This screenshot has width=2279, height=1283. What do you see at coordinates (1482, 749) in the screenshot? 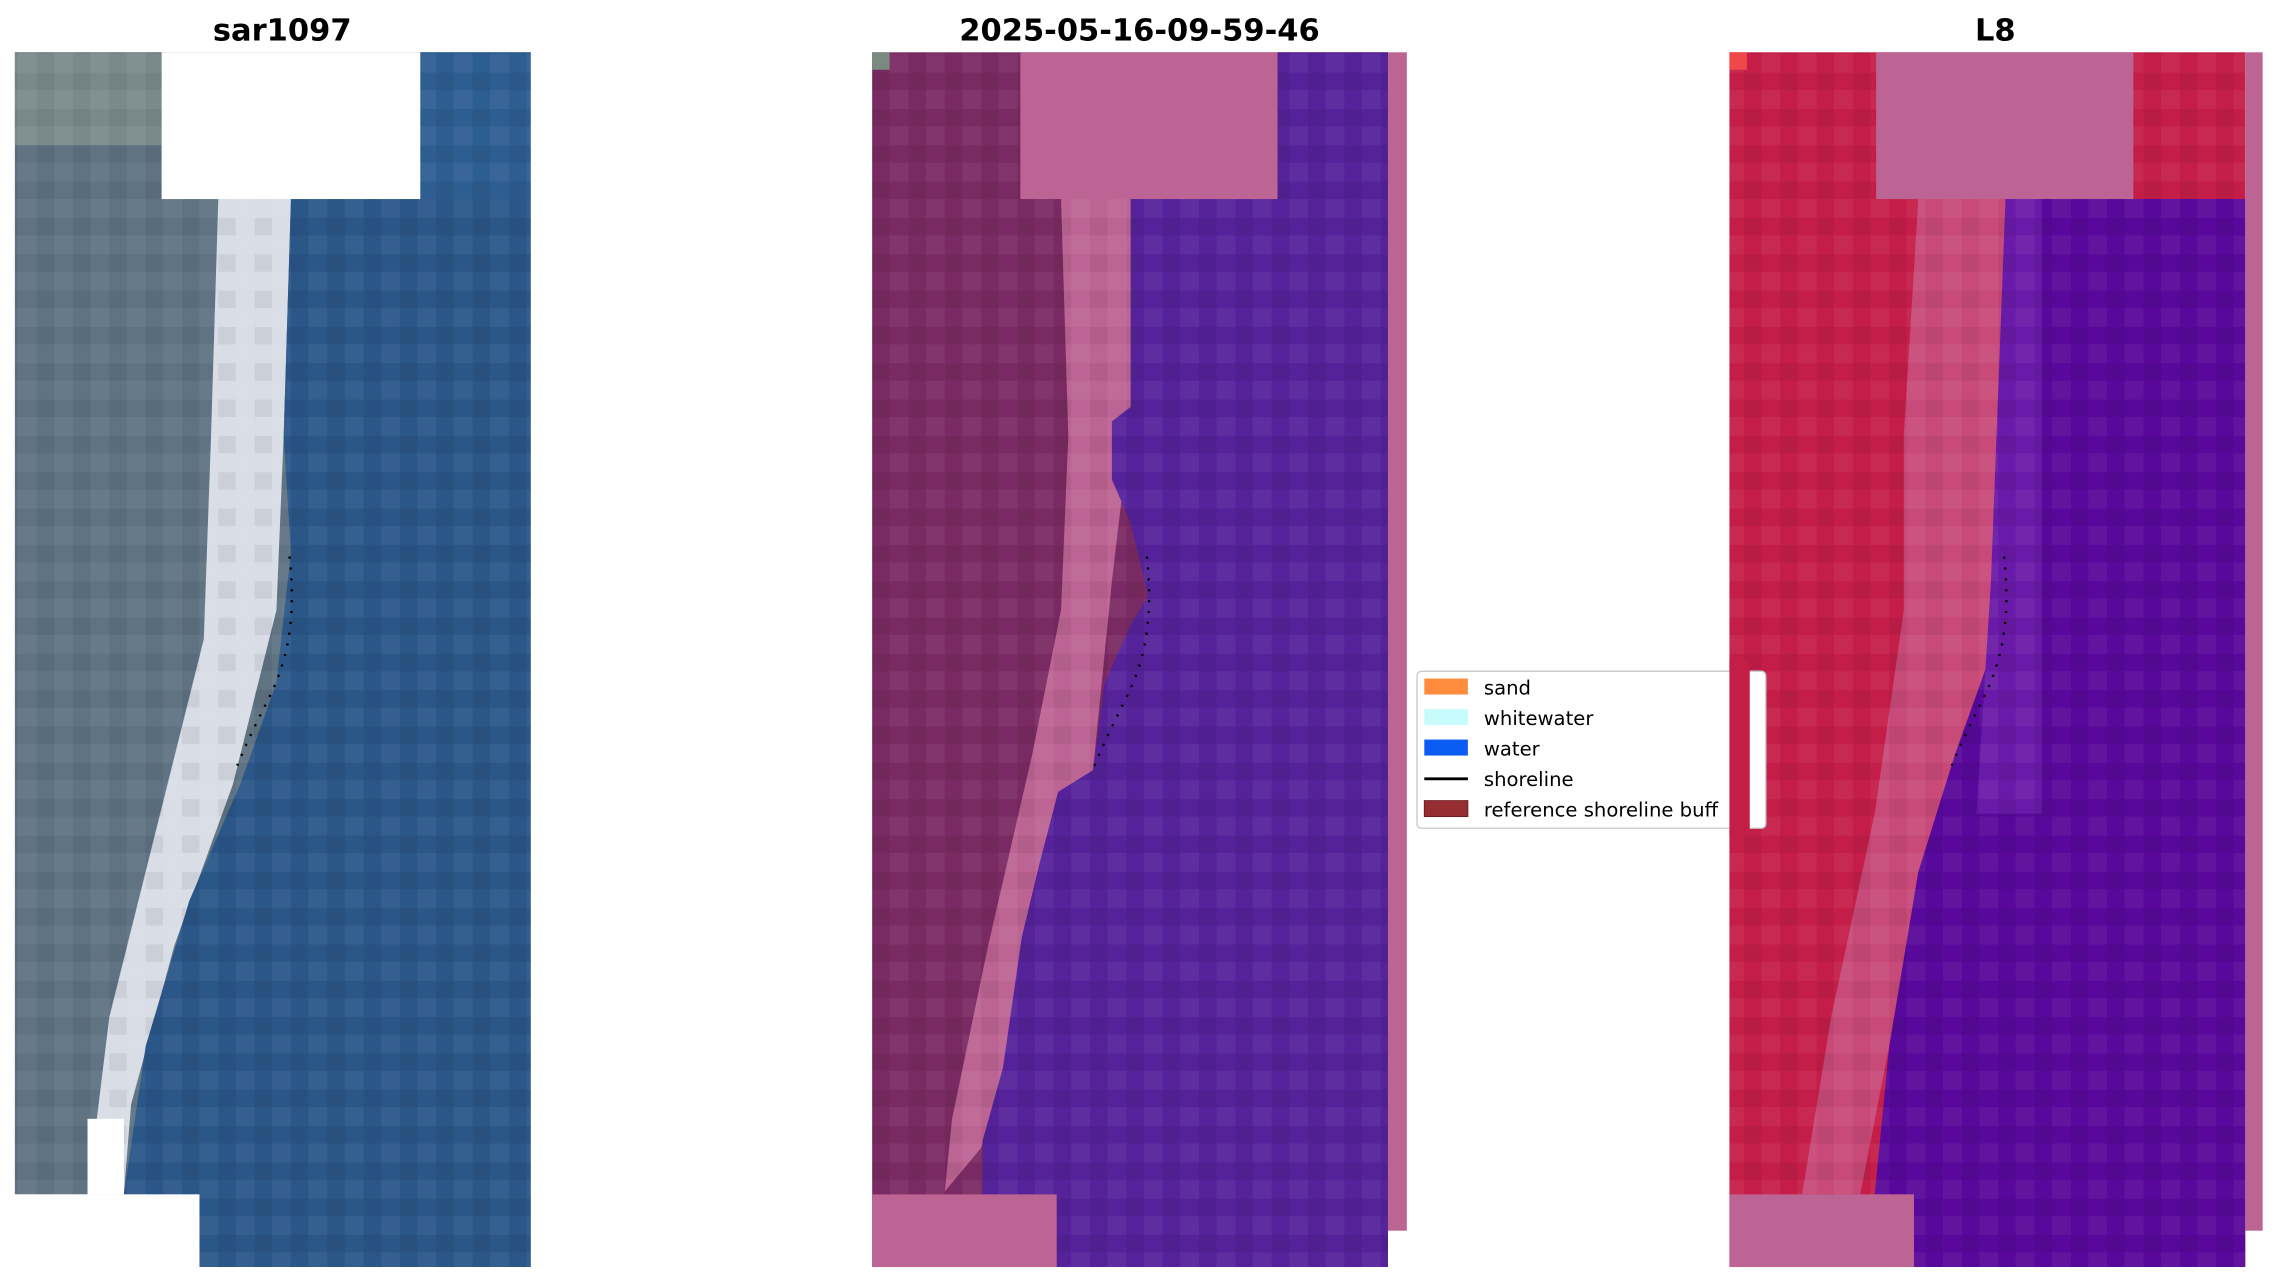
I see `legend-item-water: water` at bounding box center [1482, 749].